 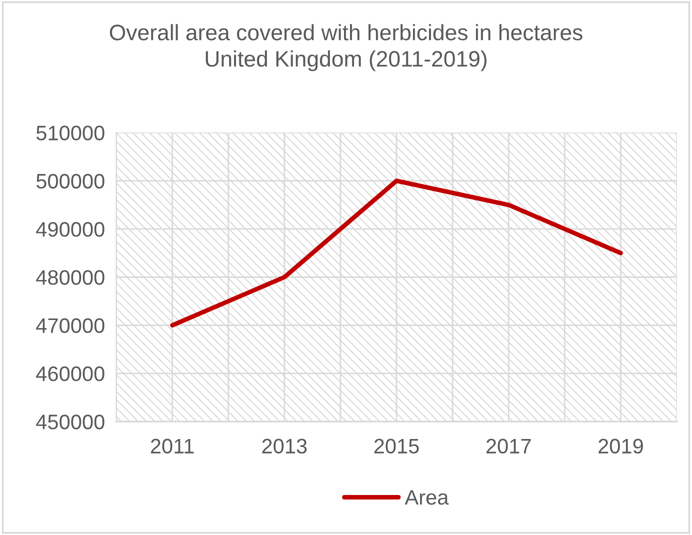 What do you see at coordinates (70, 277) in the screenshot?
I see `y-tick-label: 480000` at bounding box center [70, 277].